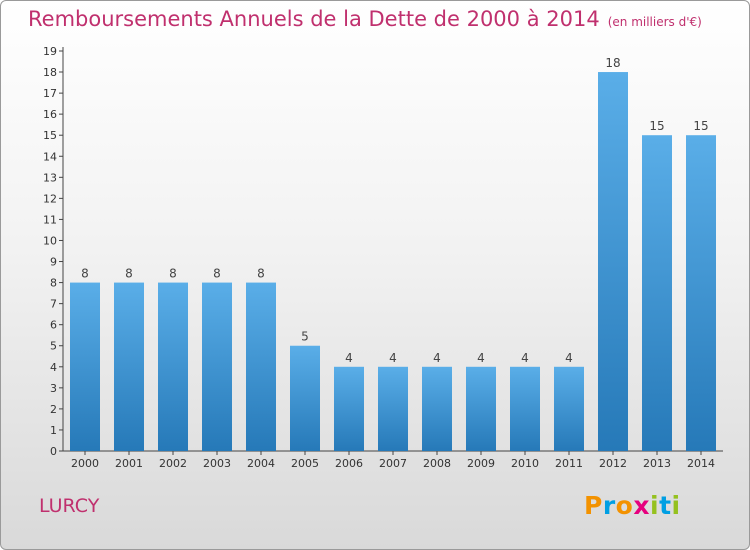 Image resolution: width=750 pixels, height=550 pixels. Describe the element at coordinates (624, 505) in the screenshot. I see `logo-letter: o` at that location.